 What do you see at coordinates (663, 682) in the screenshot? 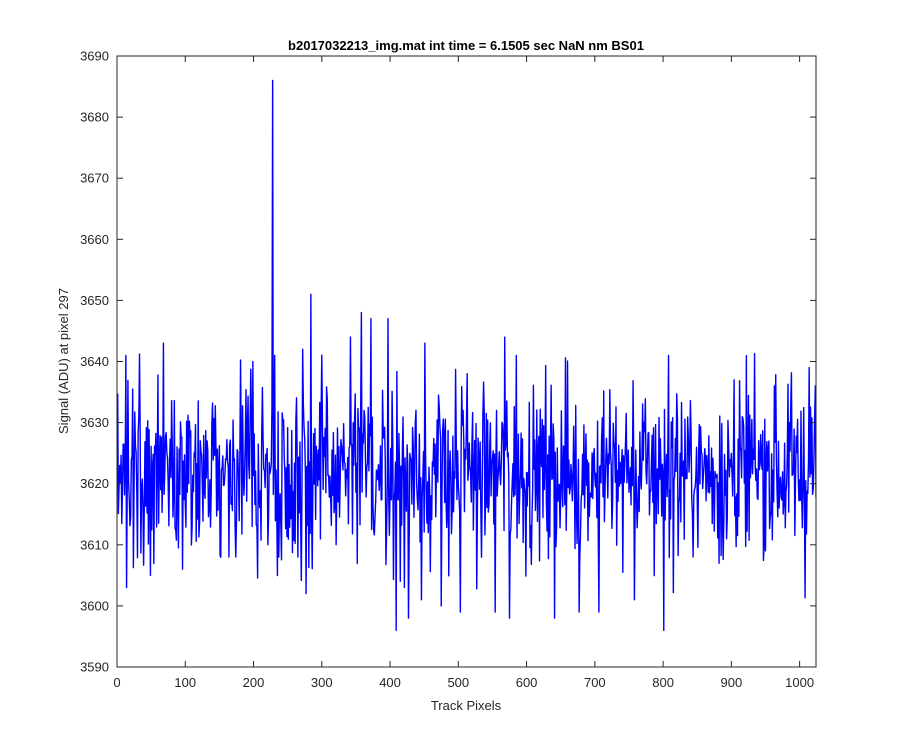
I see `x-tick-label: 800` at bounding box center [663, 682].